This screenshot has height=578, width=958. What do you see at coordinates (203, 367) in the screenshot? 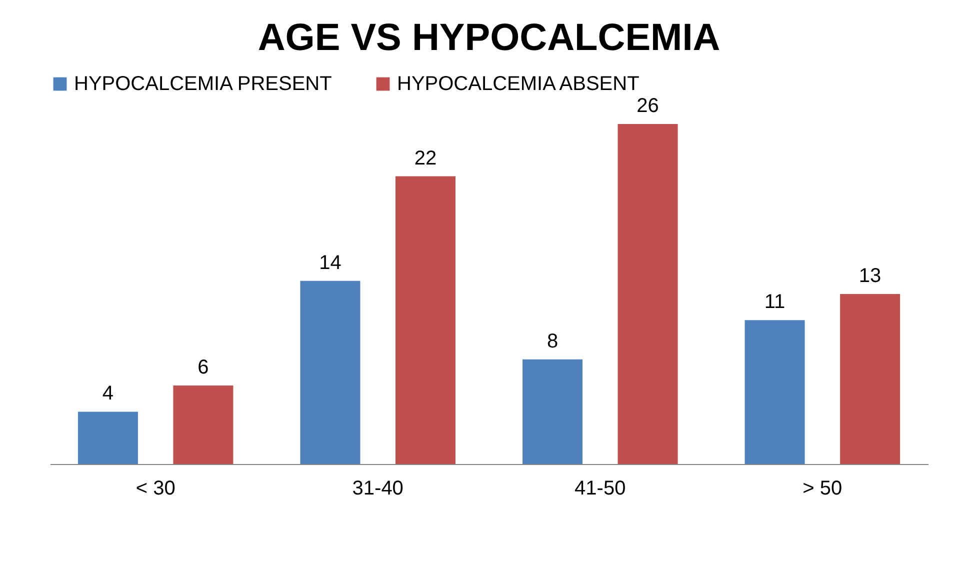
I see `data-label: 6` at bounding box center [203, 367].